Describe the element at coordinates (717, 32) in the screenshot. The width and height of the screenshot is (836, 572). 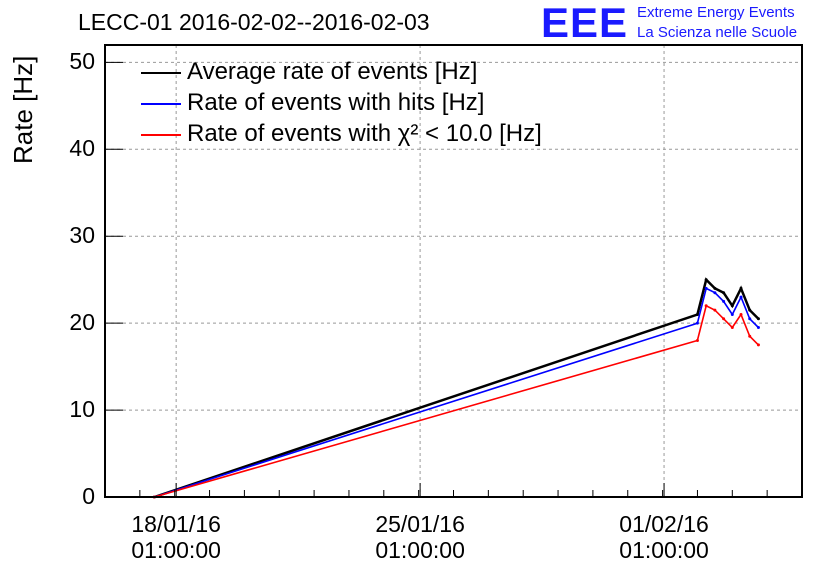
I see `logo-line-2: La Scienza nelle Scuole` at that location.